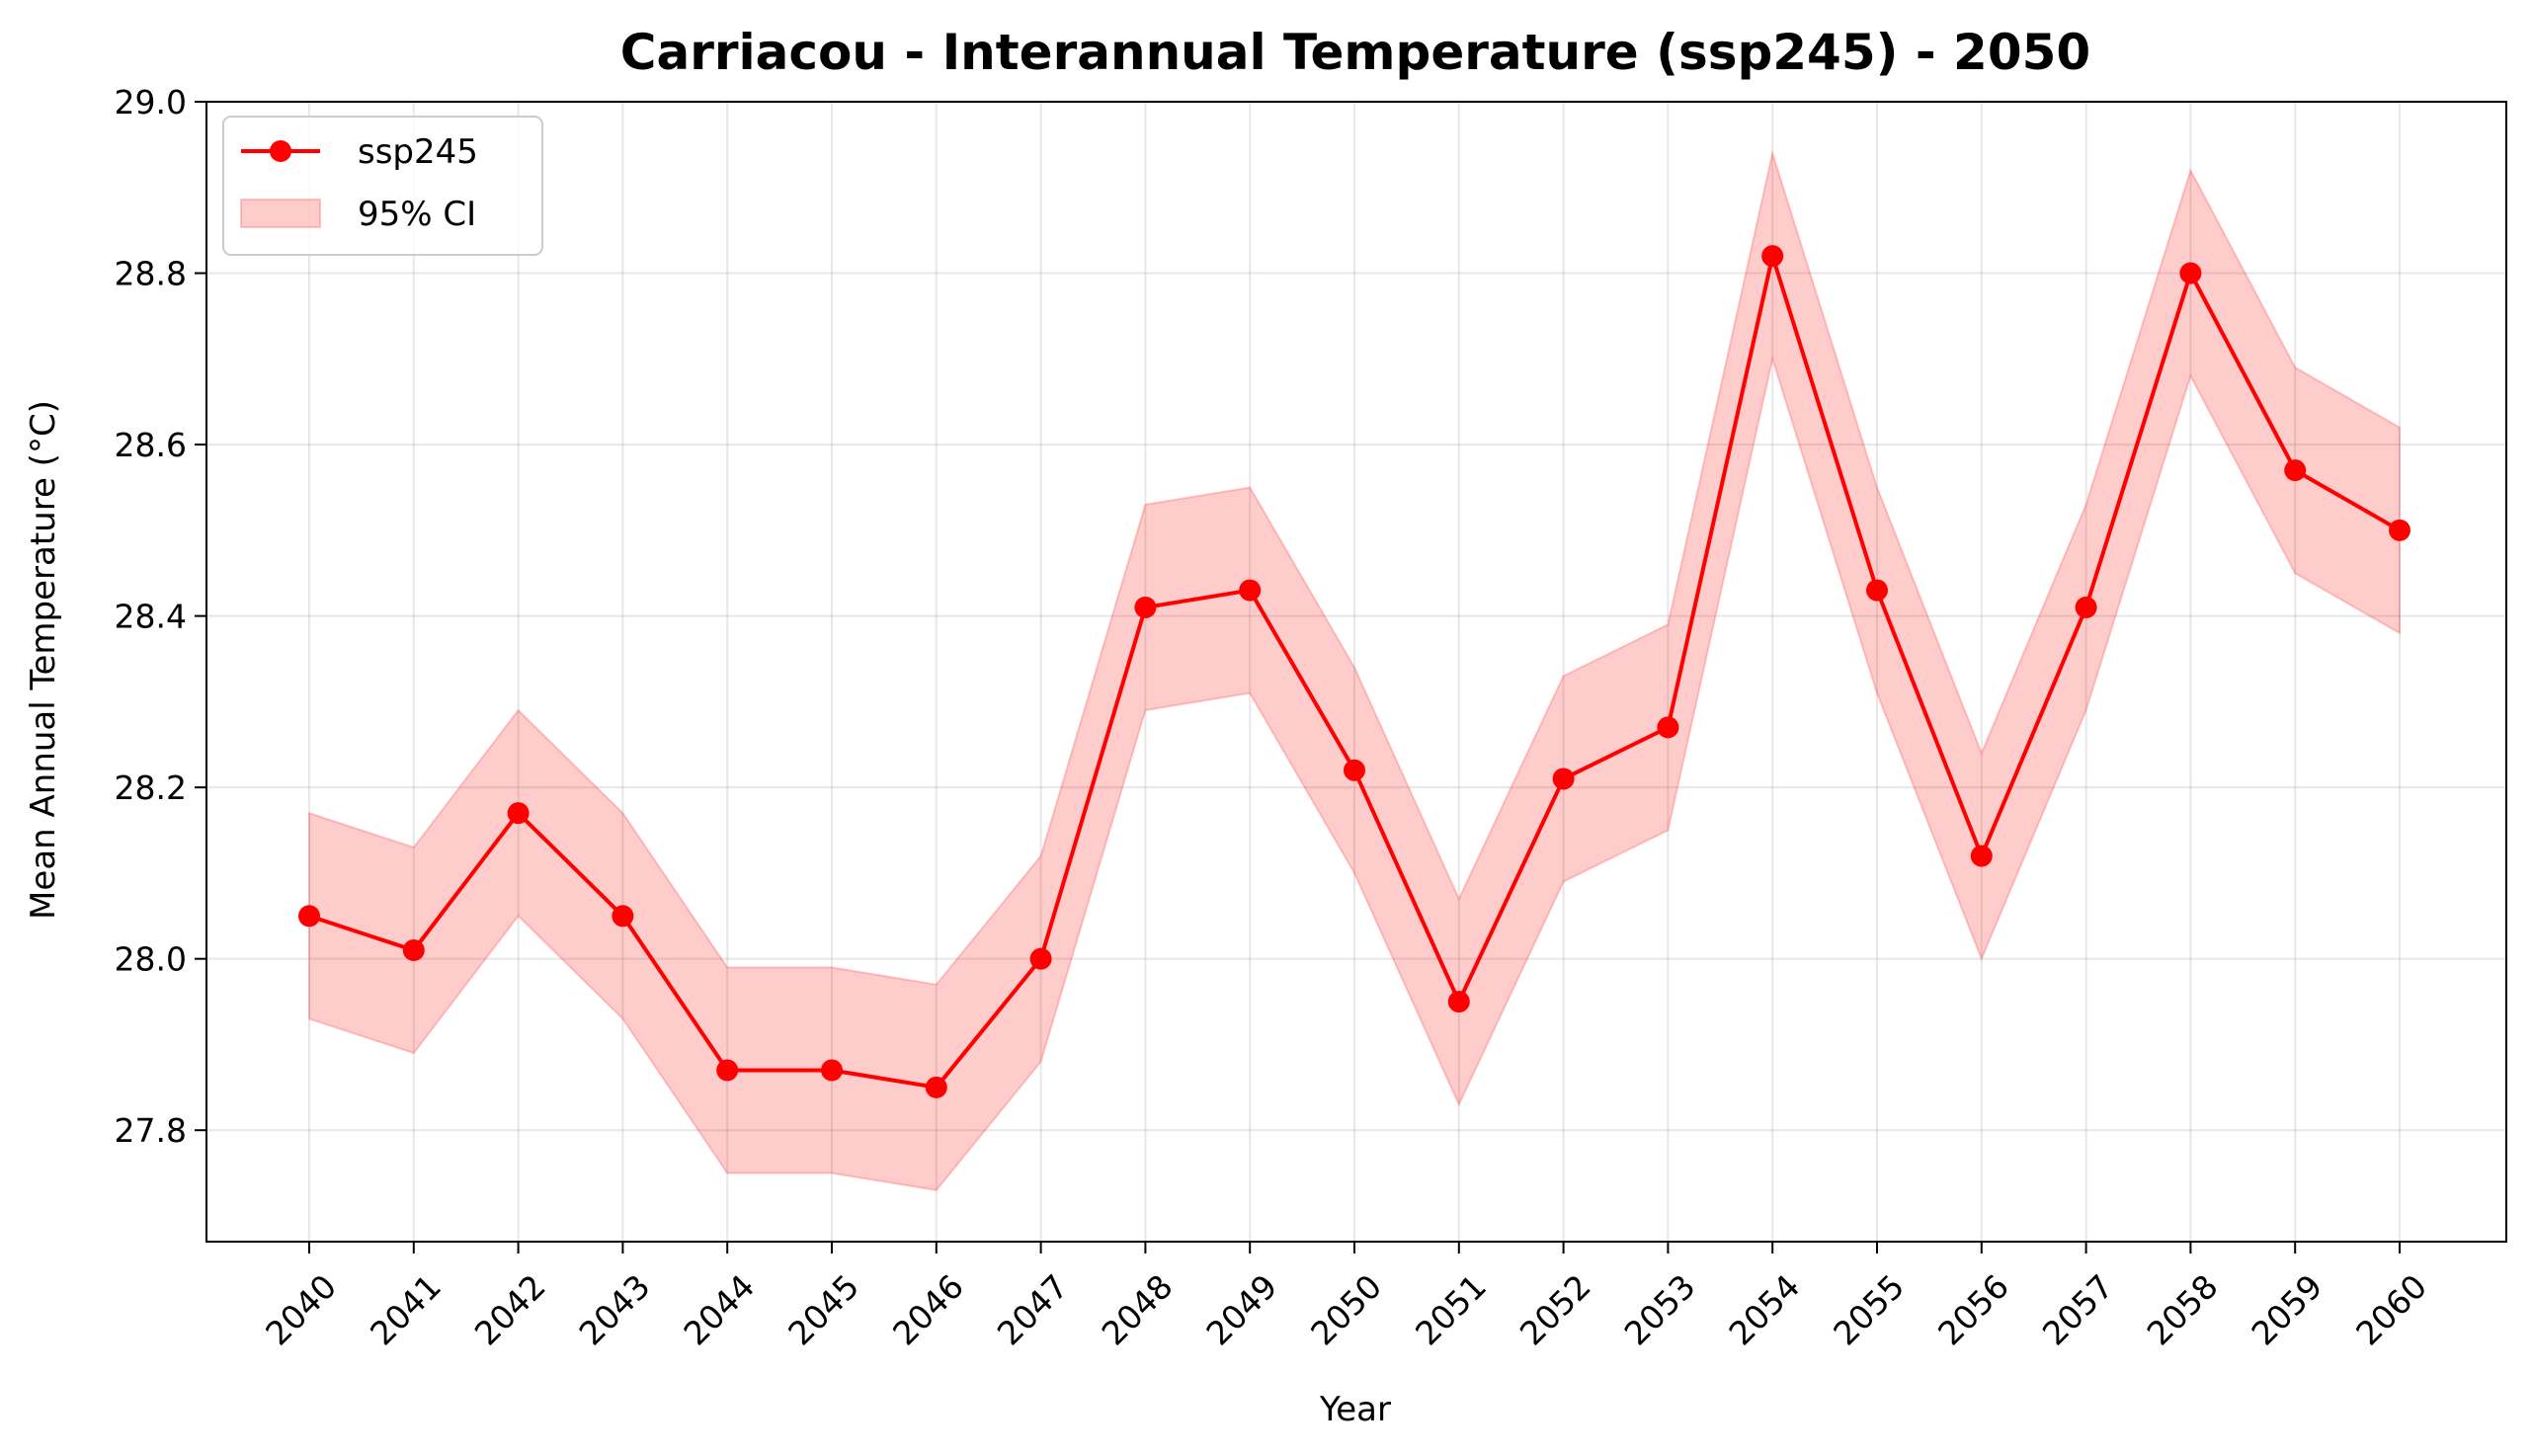 The width and height of the screenshot is (2532, 1456). Describe the element at coordinates (43, 660) in the screenshot. I see `y-axis-label: Mean Annual Temperature (°C)` at that location.